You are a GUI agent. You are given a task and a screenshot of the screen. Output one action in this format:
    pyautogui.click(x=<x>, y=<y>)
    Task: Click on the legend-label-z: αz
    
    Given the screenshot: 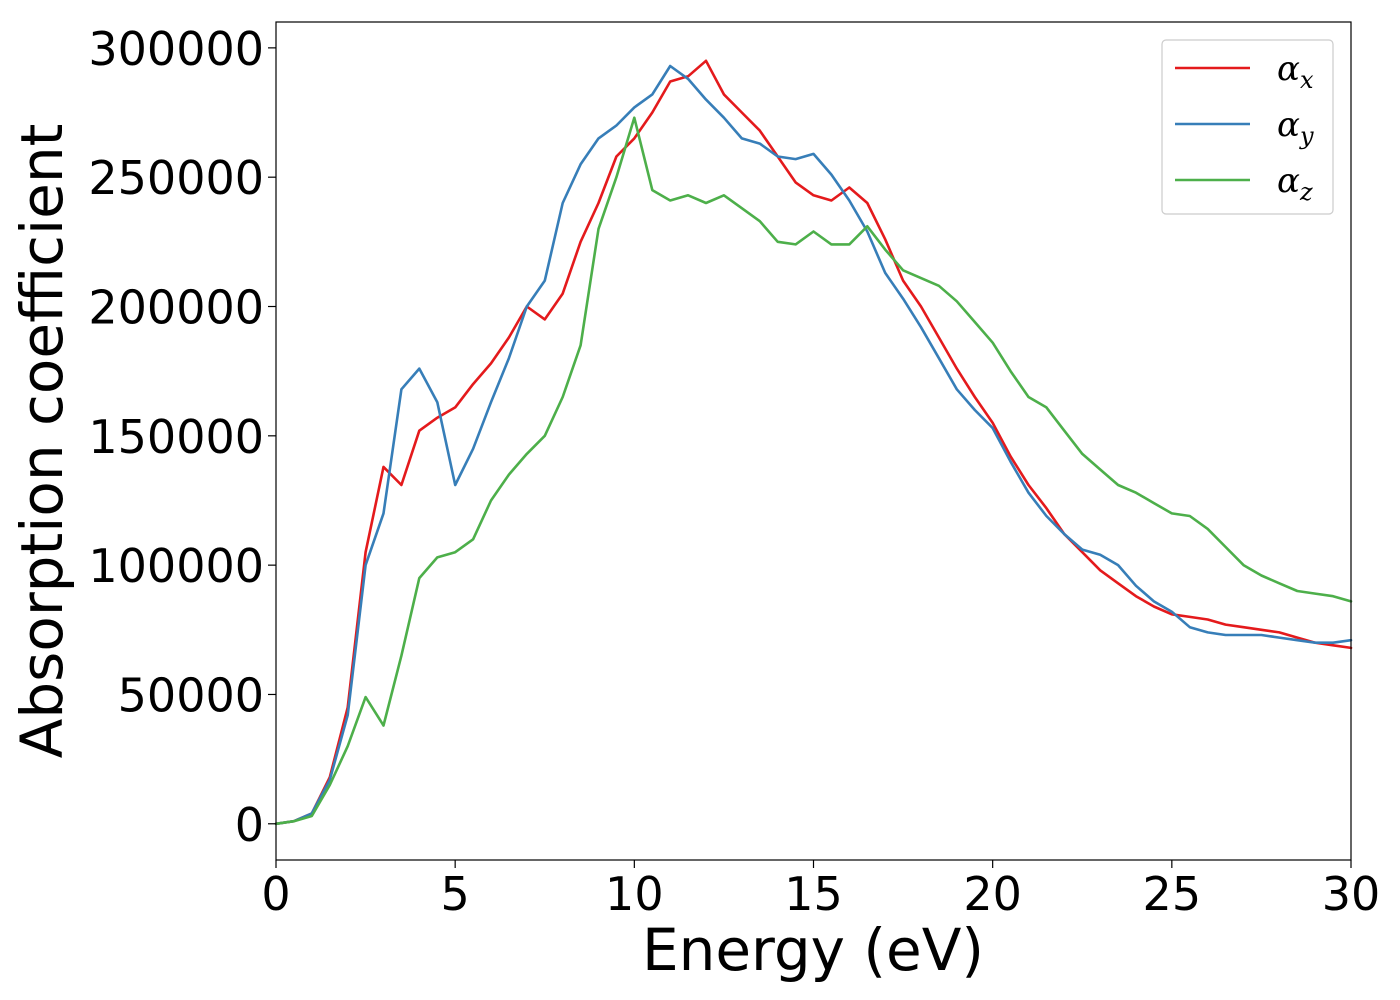 What is the action you would take?
    pyautogui.click(x=1295, y=183)
    